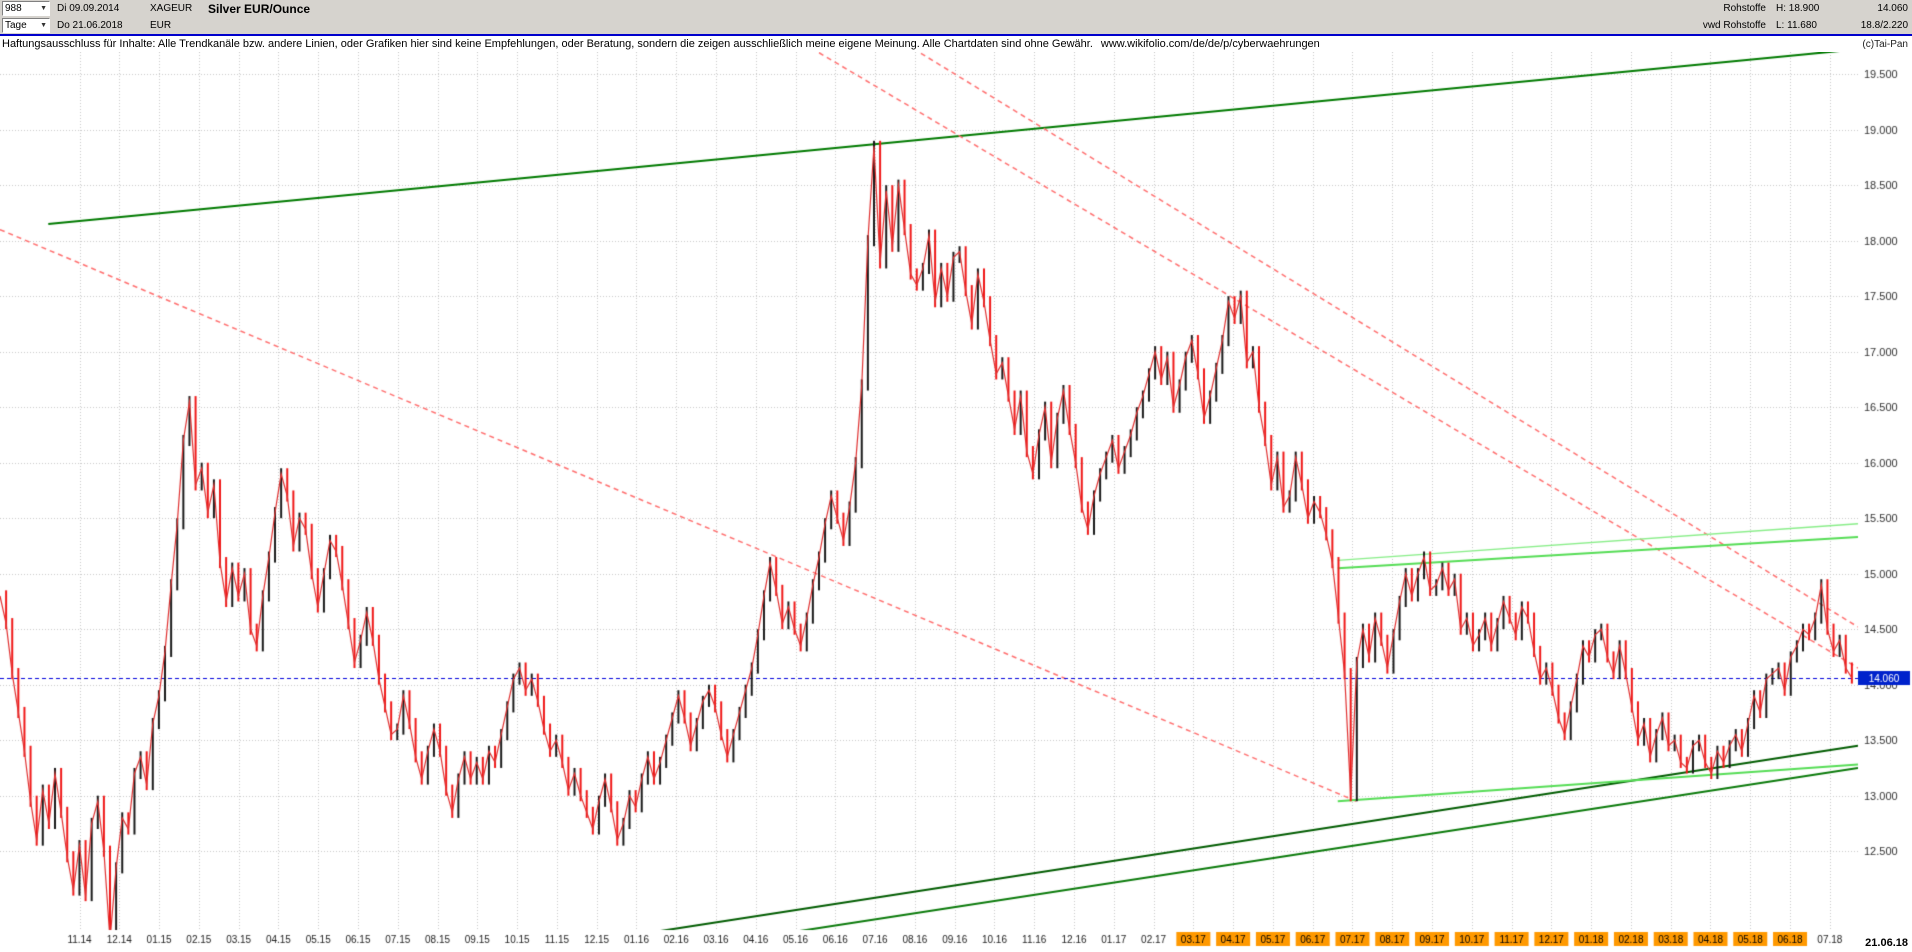  Describe the element at coordinates (13, 8) in the screenshot. I see `bars-count-value: 988` at that location.